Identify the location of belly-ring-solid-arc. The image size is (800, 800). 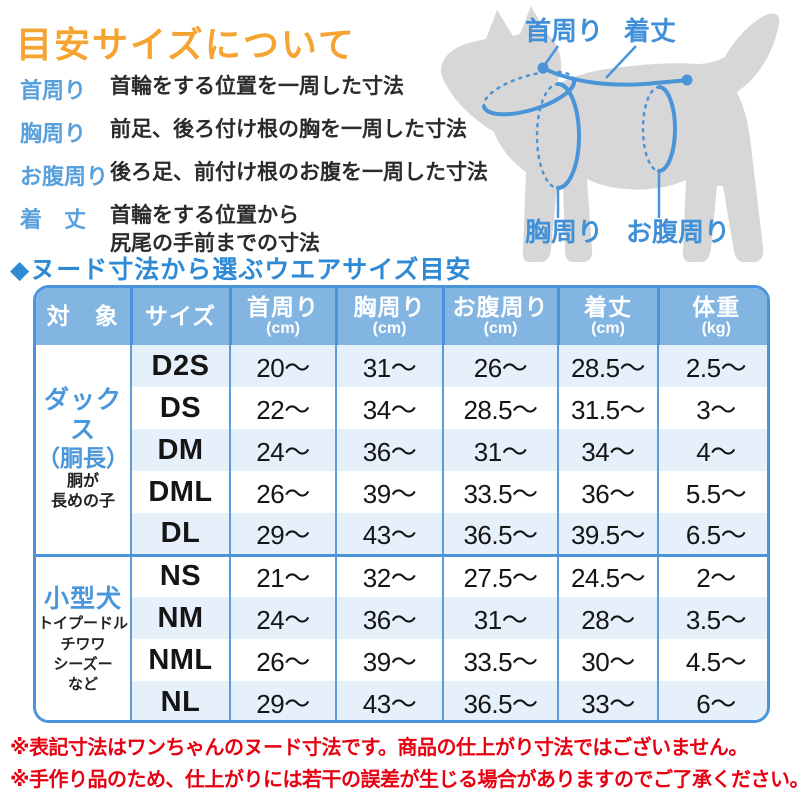
(667, 129).